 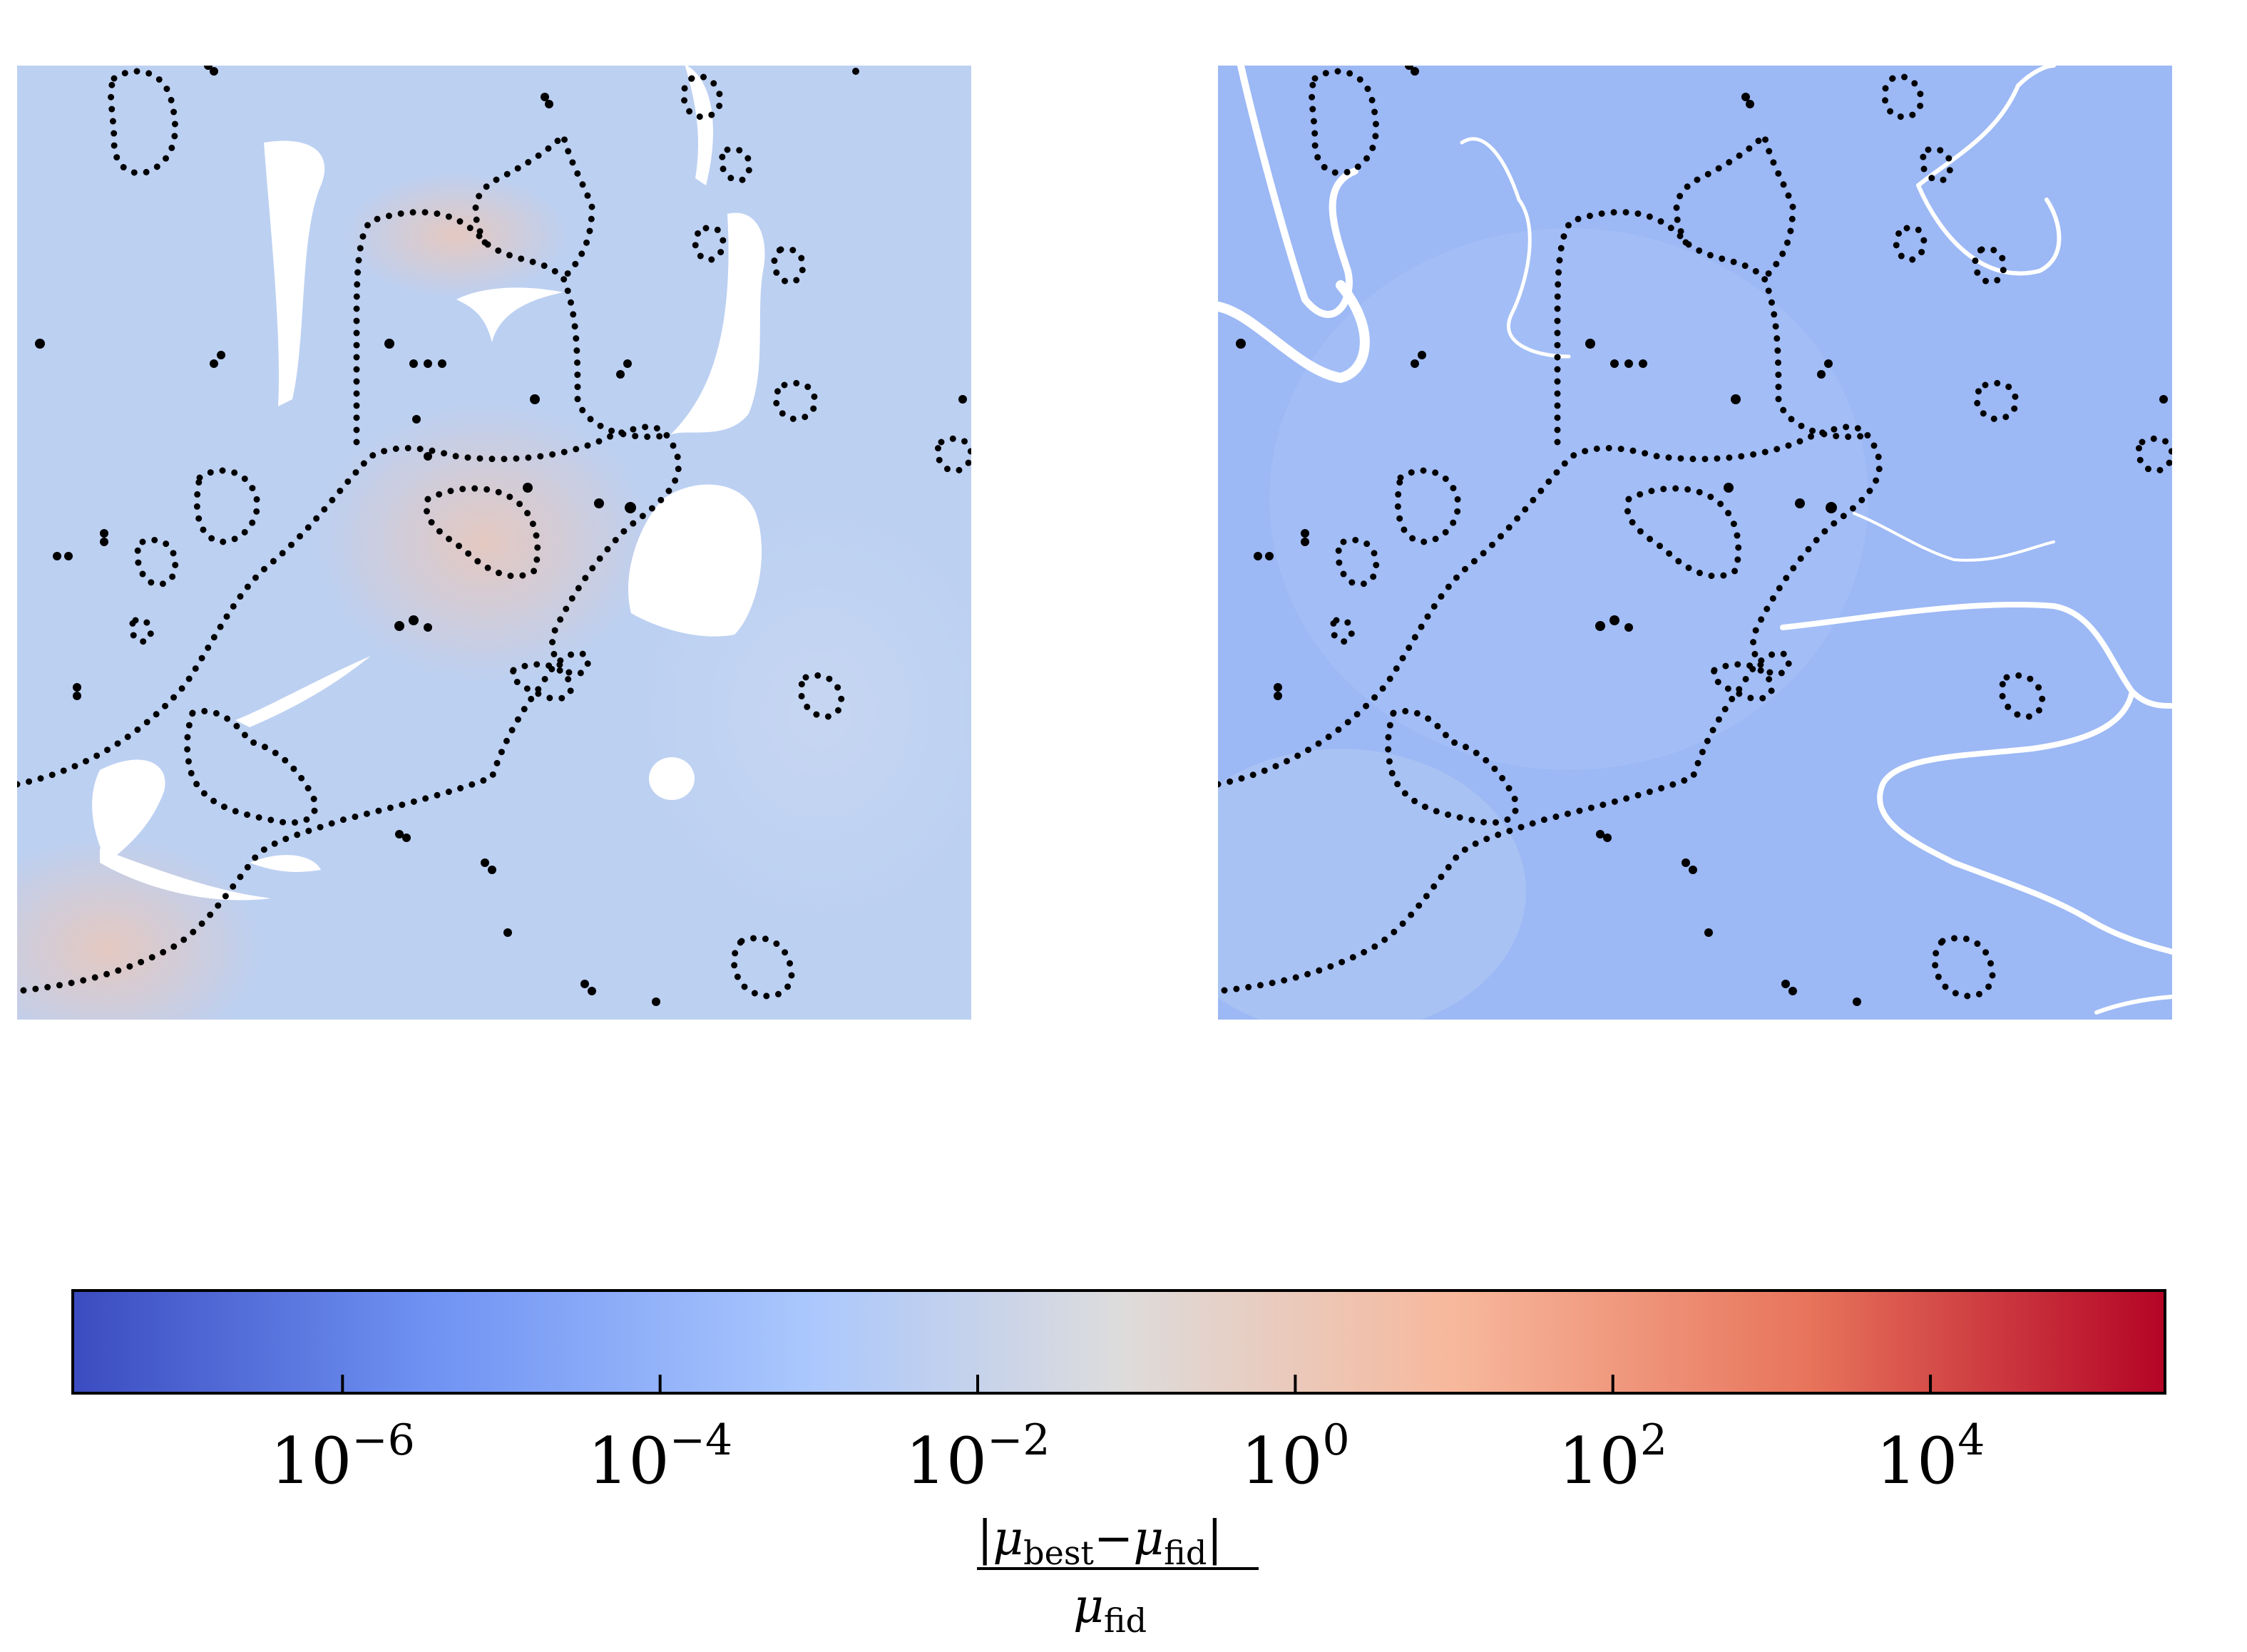 I want to click on colorbar-tick-label: 10⁻⁴, so click(x=660, y=1457).